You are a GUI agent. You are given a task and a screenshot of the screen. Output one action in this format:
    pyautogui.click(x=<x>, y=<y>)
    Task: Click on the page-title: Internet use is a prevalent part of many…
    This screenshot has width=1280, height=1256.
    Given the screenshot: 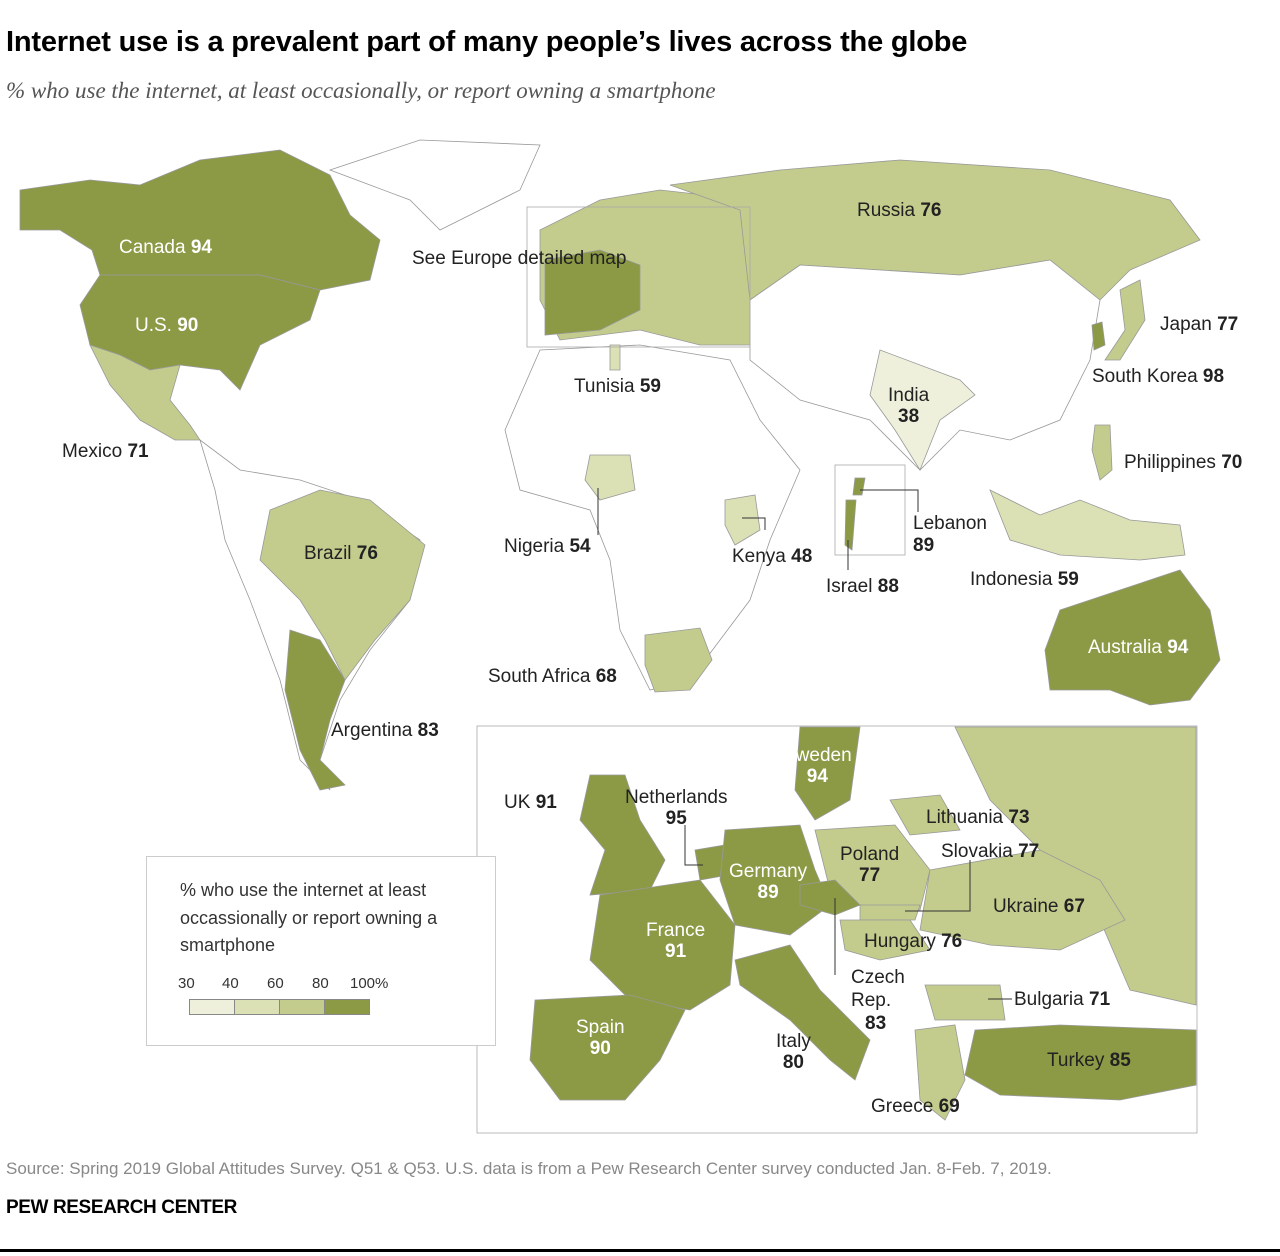 What is the action you would take?
    pyautogui.click(x=487, y=42)
    